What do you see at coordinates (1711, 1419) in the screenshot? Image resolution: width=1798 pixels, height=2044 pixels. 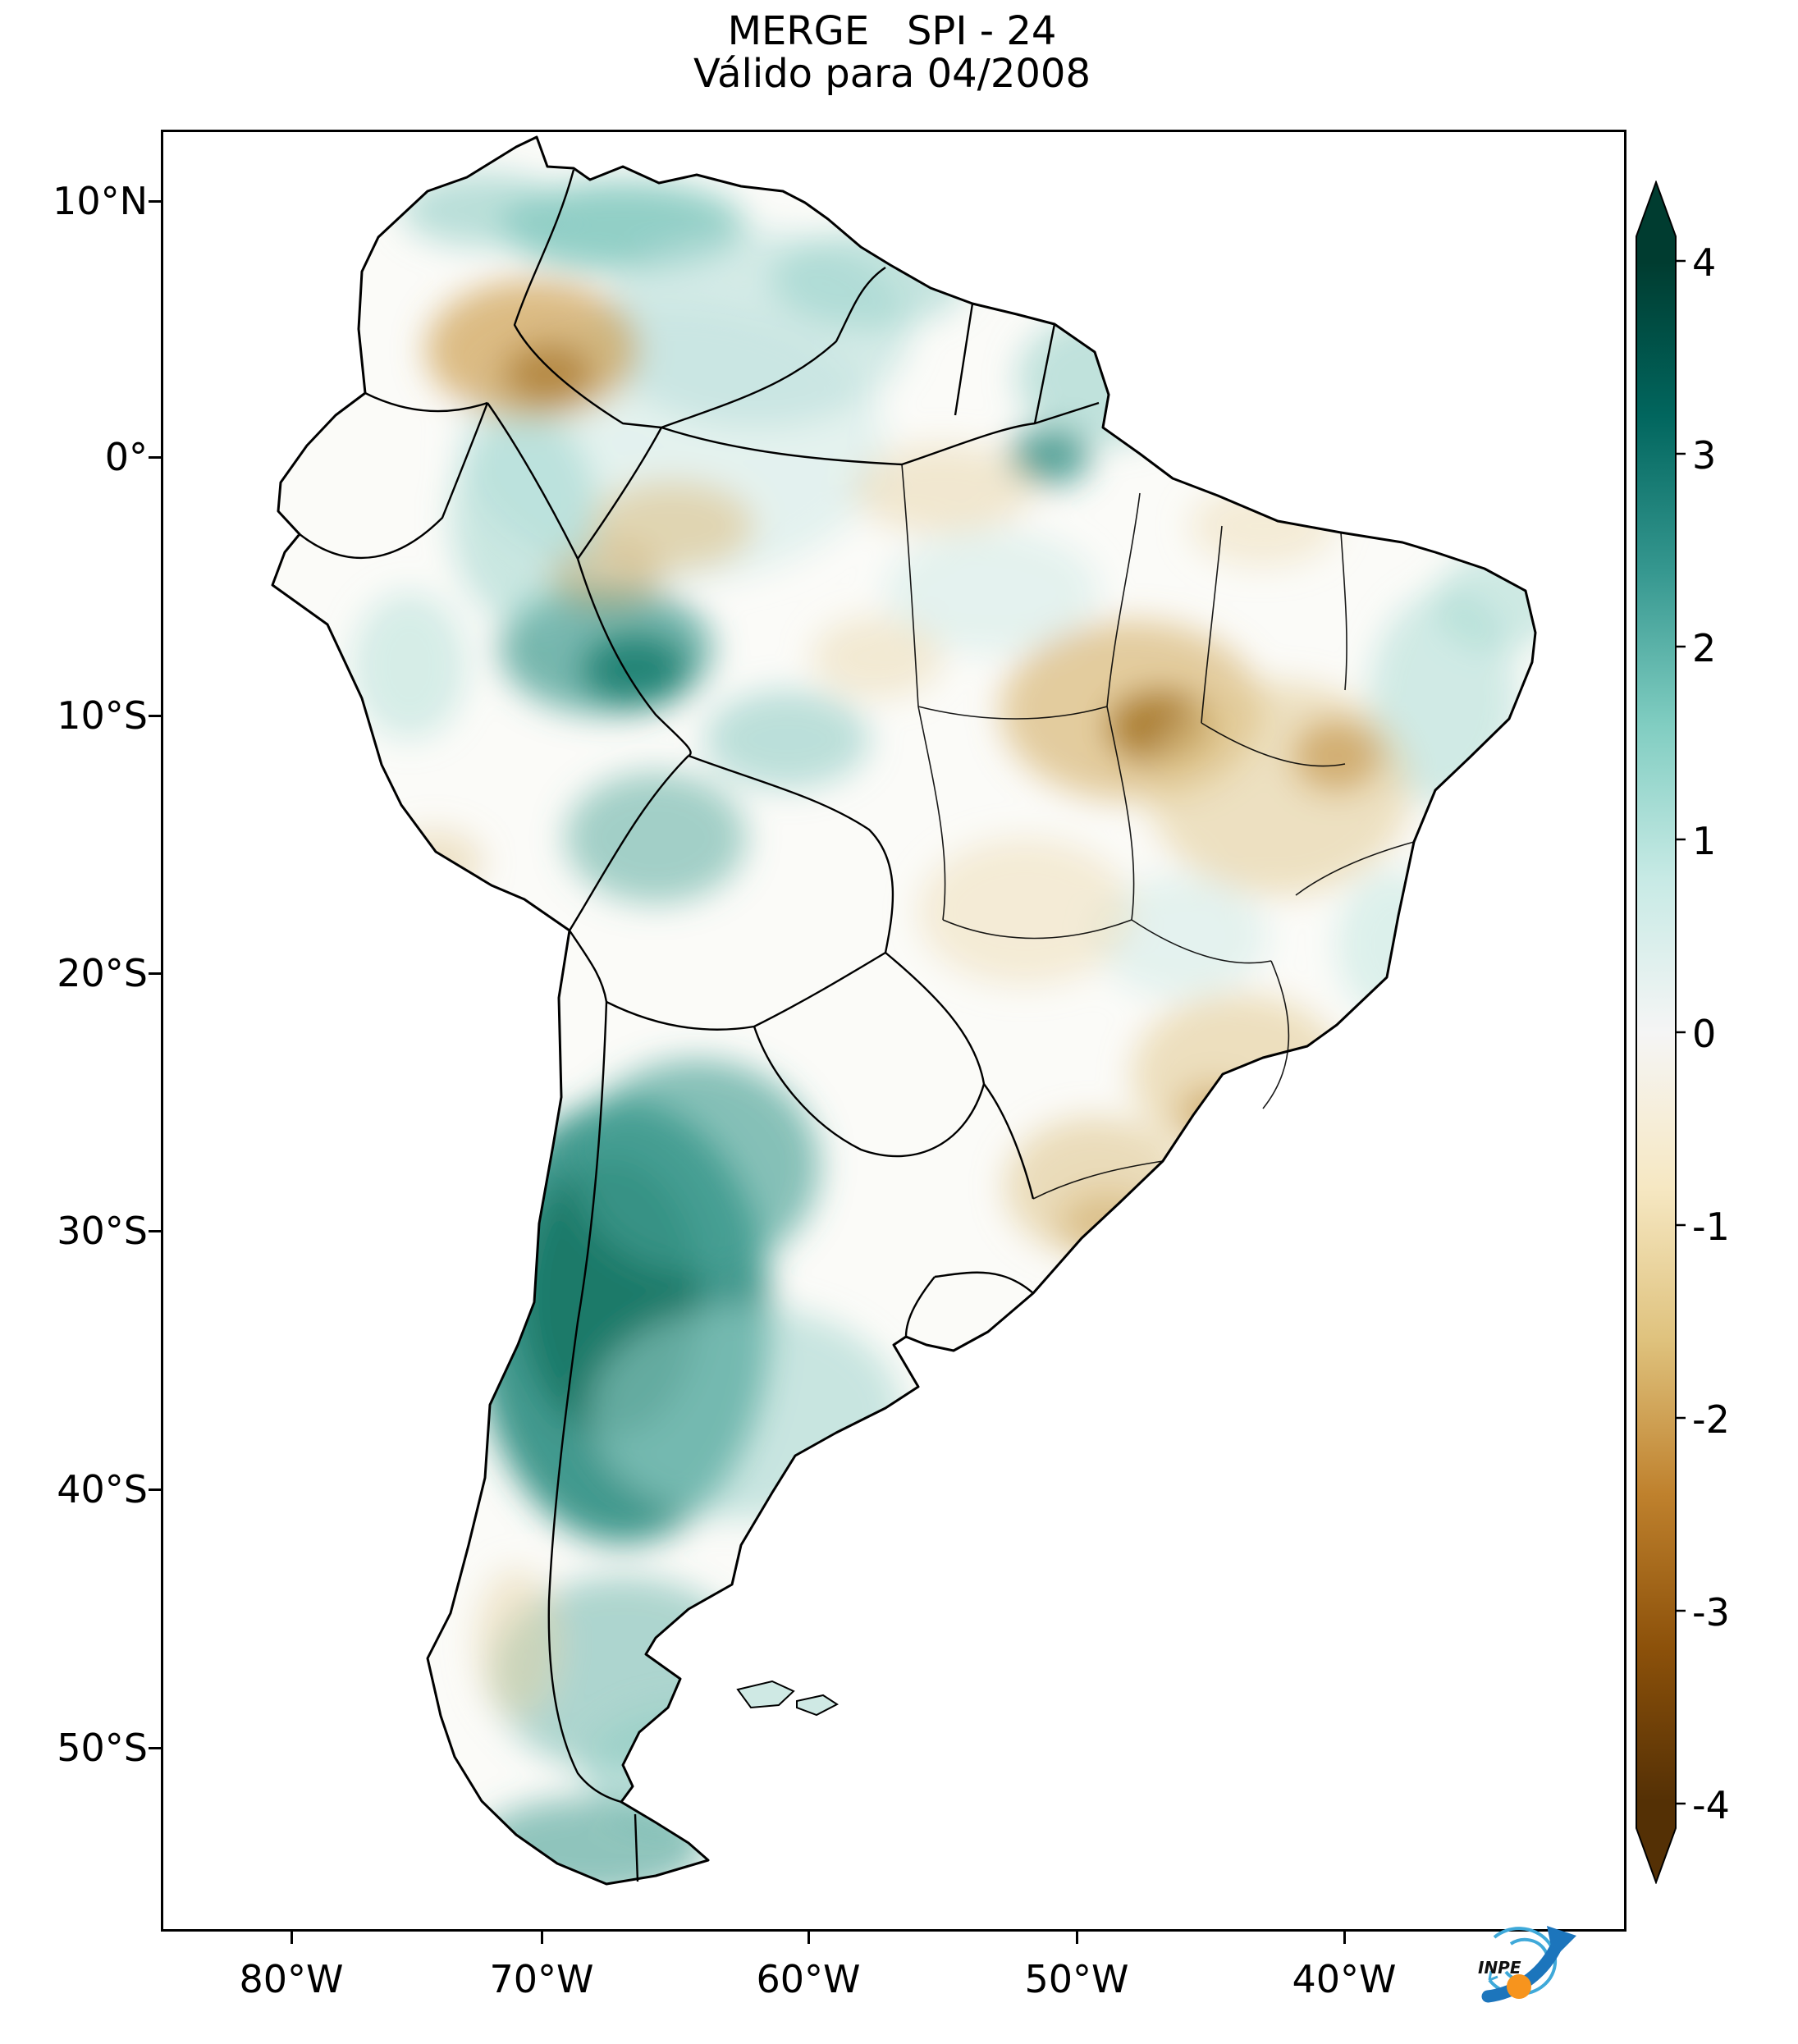 I see `colorbar-label-m2: -2` at bounding box center [1711, 1419].